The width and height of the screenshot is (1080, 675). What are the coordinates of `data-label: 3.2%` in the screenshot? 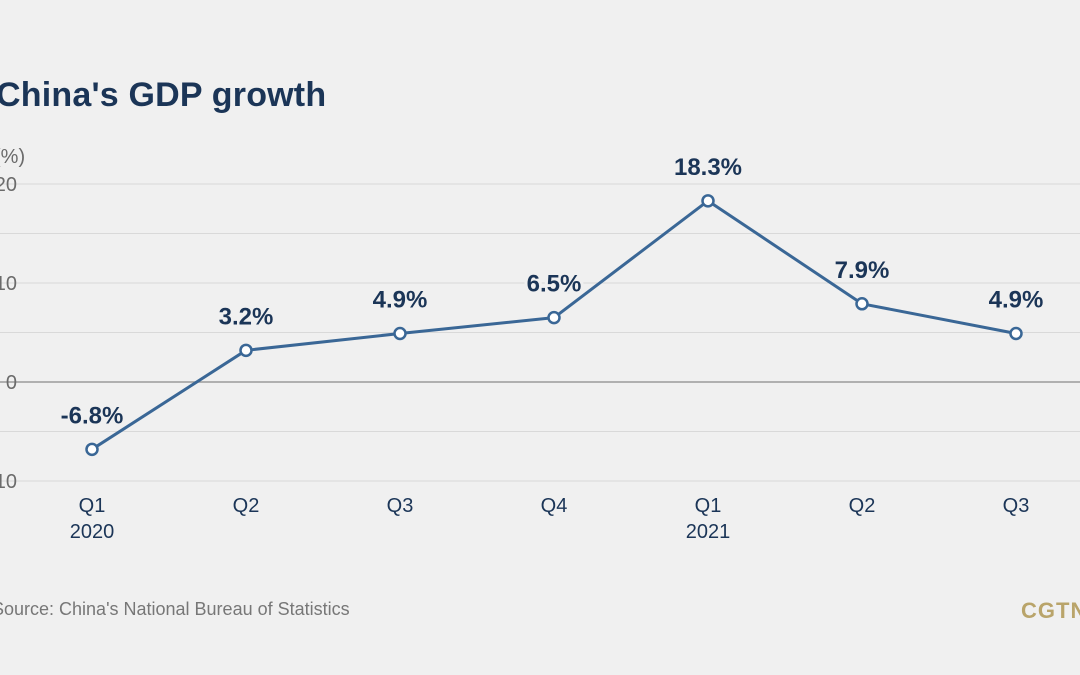 It's located at (246, 316).